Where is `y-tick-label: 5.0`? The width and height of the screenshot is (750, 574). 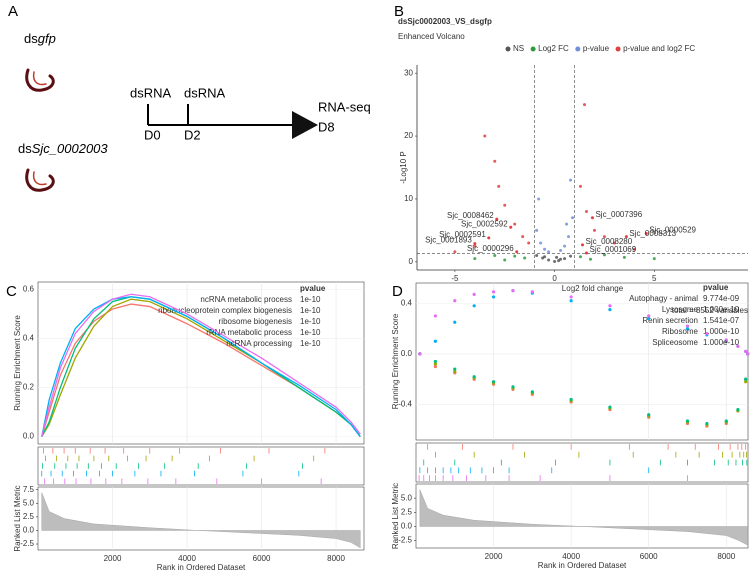 y-tick-label: 5.0 is located at coordinates (29, 502).